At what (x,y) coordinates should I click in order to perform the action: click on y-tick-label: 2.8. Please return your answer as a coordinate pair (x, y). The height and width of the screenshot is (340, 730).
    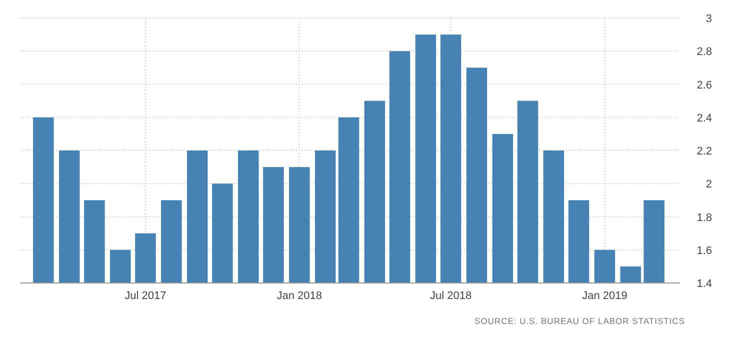
    Looking at the image, I should click on (704, 52).